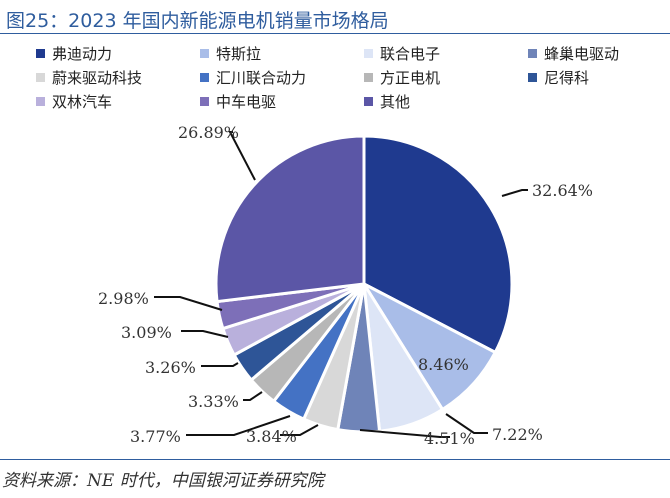  I want to click on legend-item: 蜂巢电驱动, so click(598, 53).